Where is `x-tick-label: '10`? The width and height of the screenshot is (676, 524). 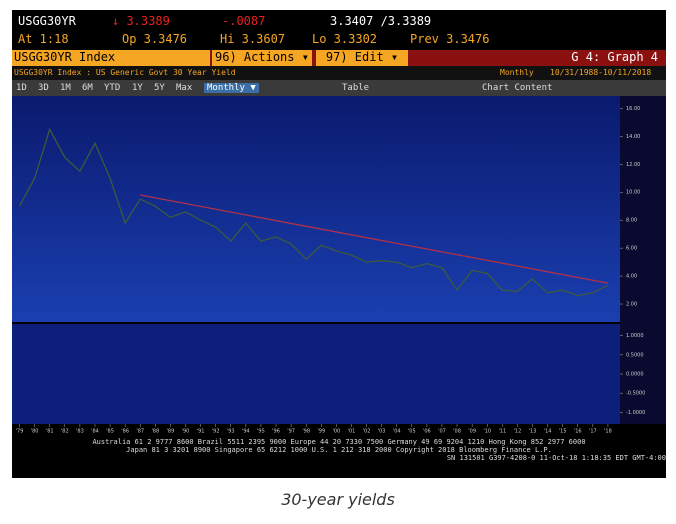 x-tick-label: '10 is located at coordinates (487, 432).